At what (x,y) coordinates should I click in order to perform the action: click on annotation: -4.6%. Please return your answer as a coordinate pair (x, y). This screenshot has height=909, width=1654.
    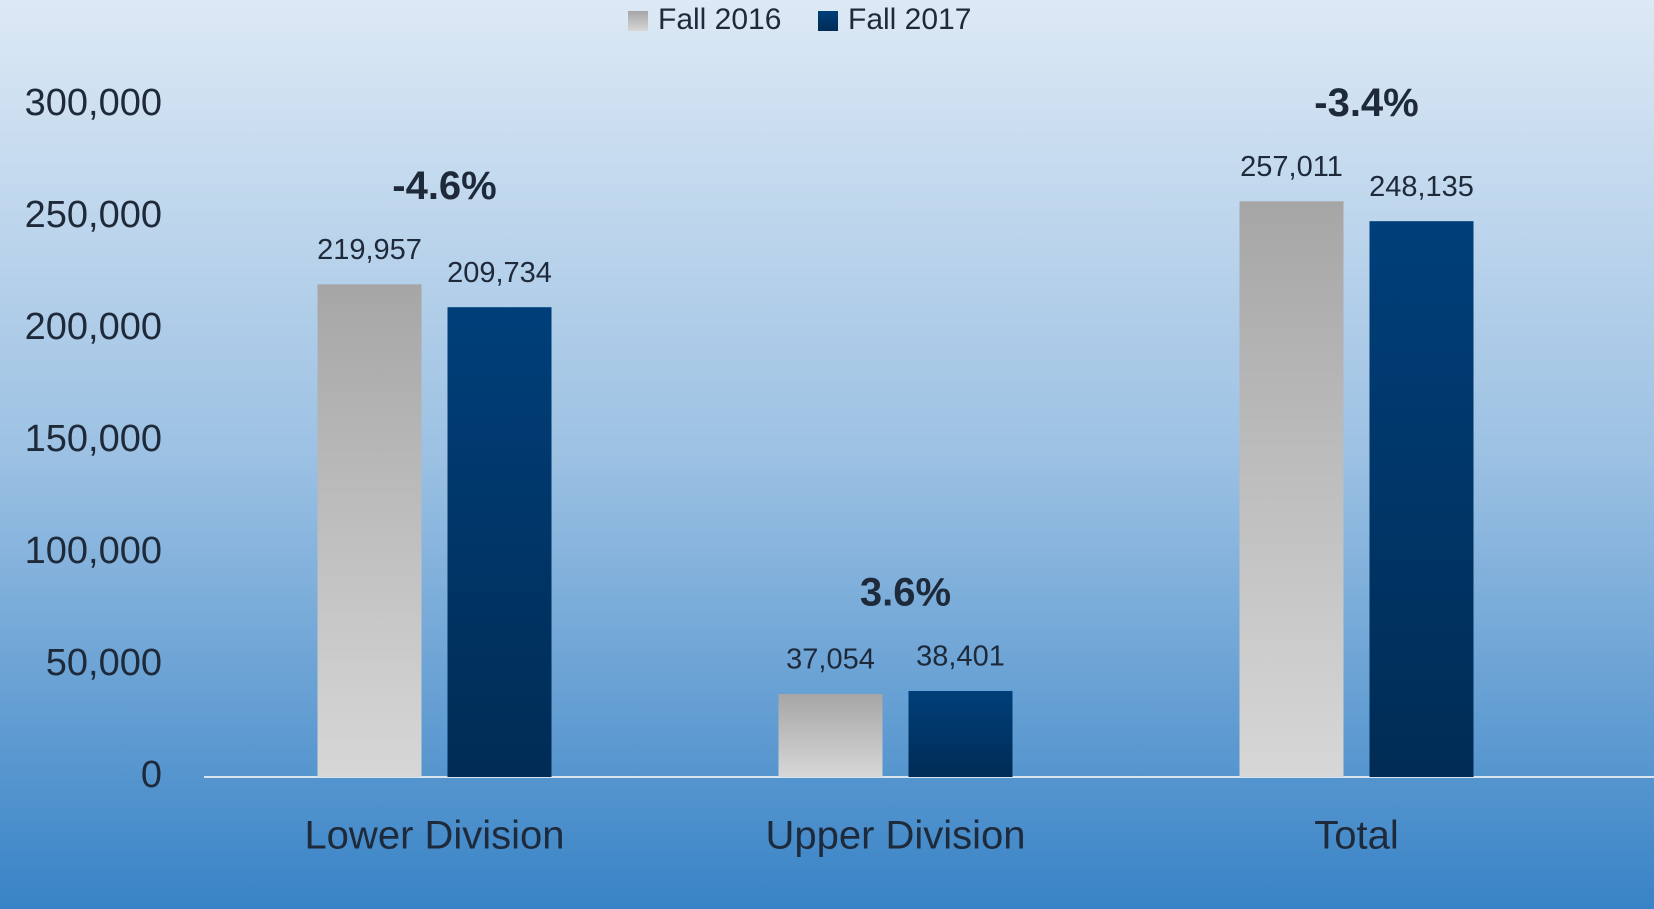
    Looking at the image, I should click on (444, 186).